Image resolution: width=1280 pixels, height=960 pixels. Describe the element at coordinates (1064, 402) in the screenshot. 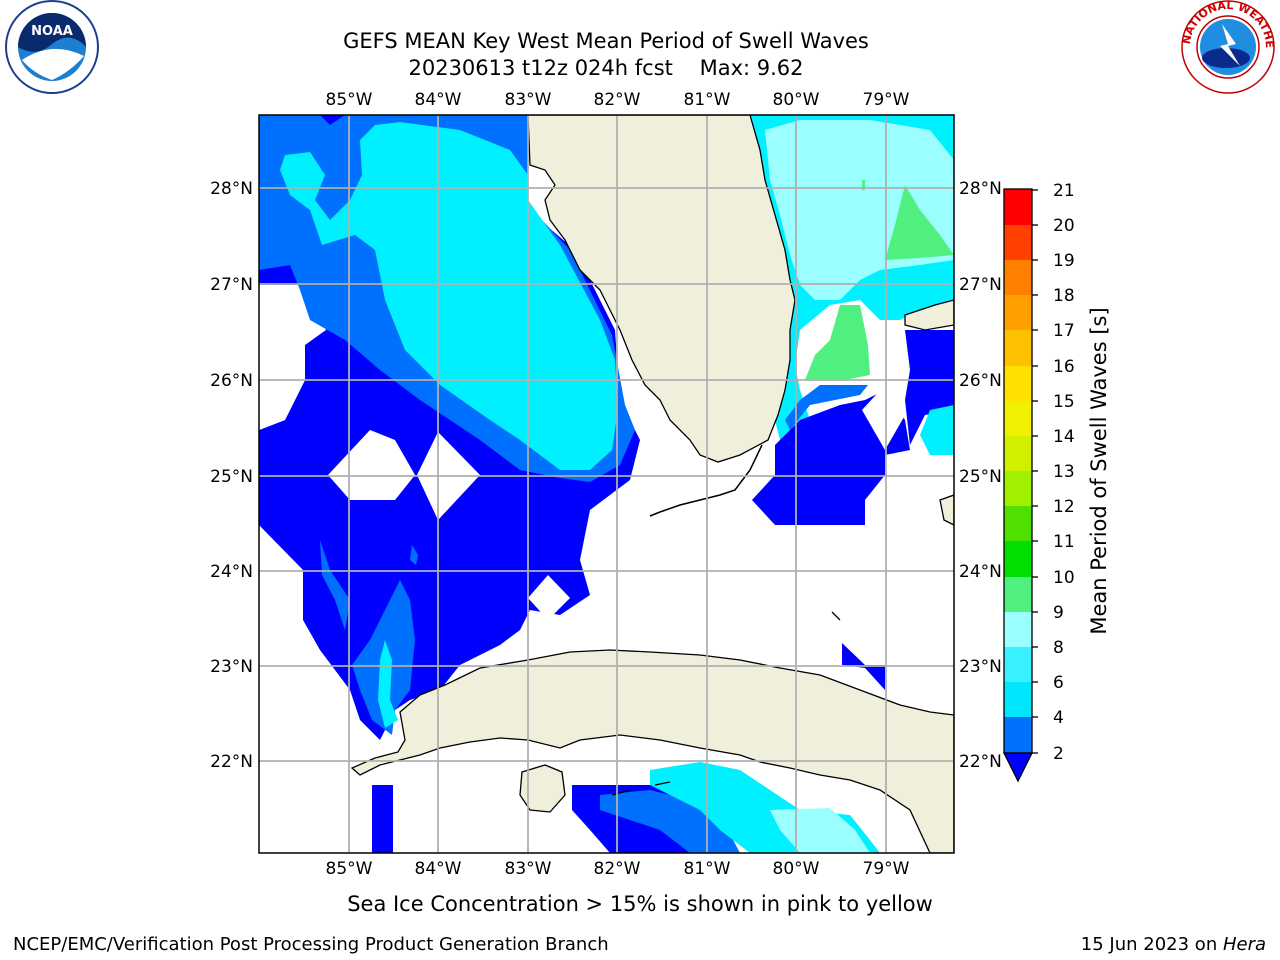

I see `colorbar-tick-label: 15` at that location.